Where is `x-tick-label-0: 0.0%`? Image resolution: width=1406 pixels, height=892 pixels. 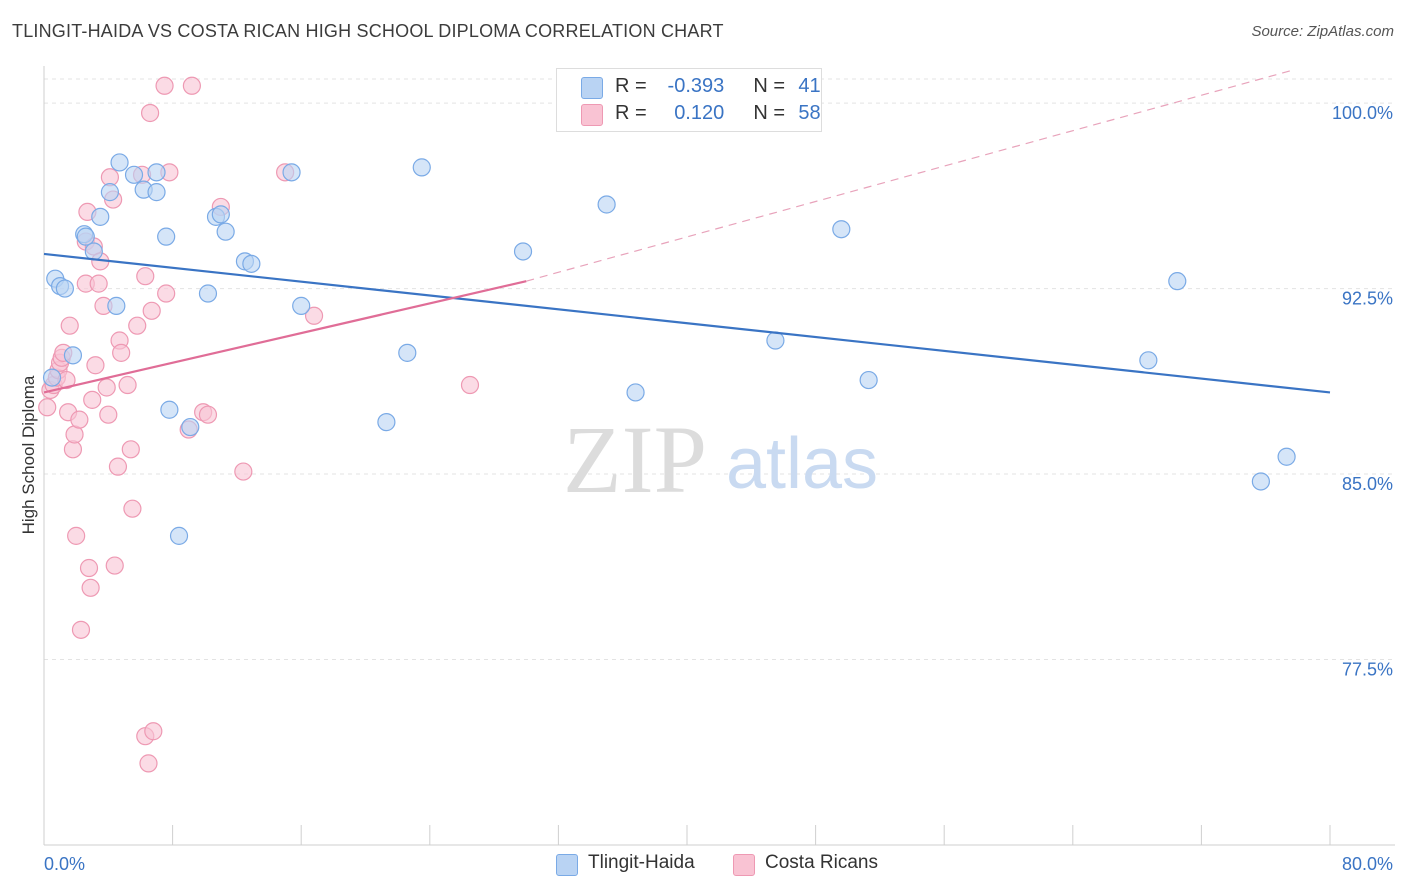 x-tick-label-0: 0.0% is located at coordinates (64, 864).